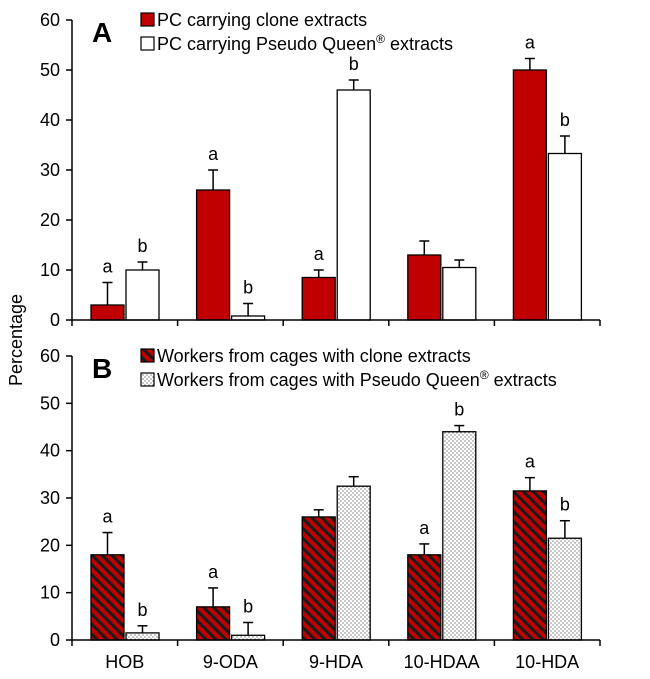 This screenshot has width=650, height=679. What do you see at coordinates (305, 43) in the screenshot?
I see `legend-label: PC carrying Pseudo Queen® extracts` at bounding box center [305, 43].